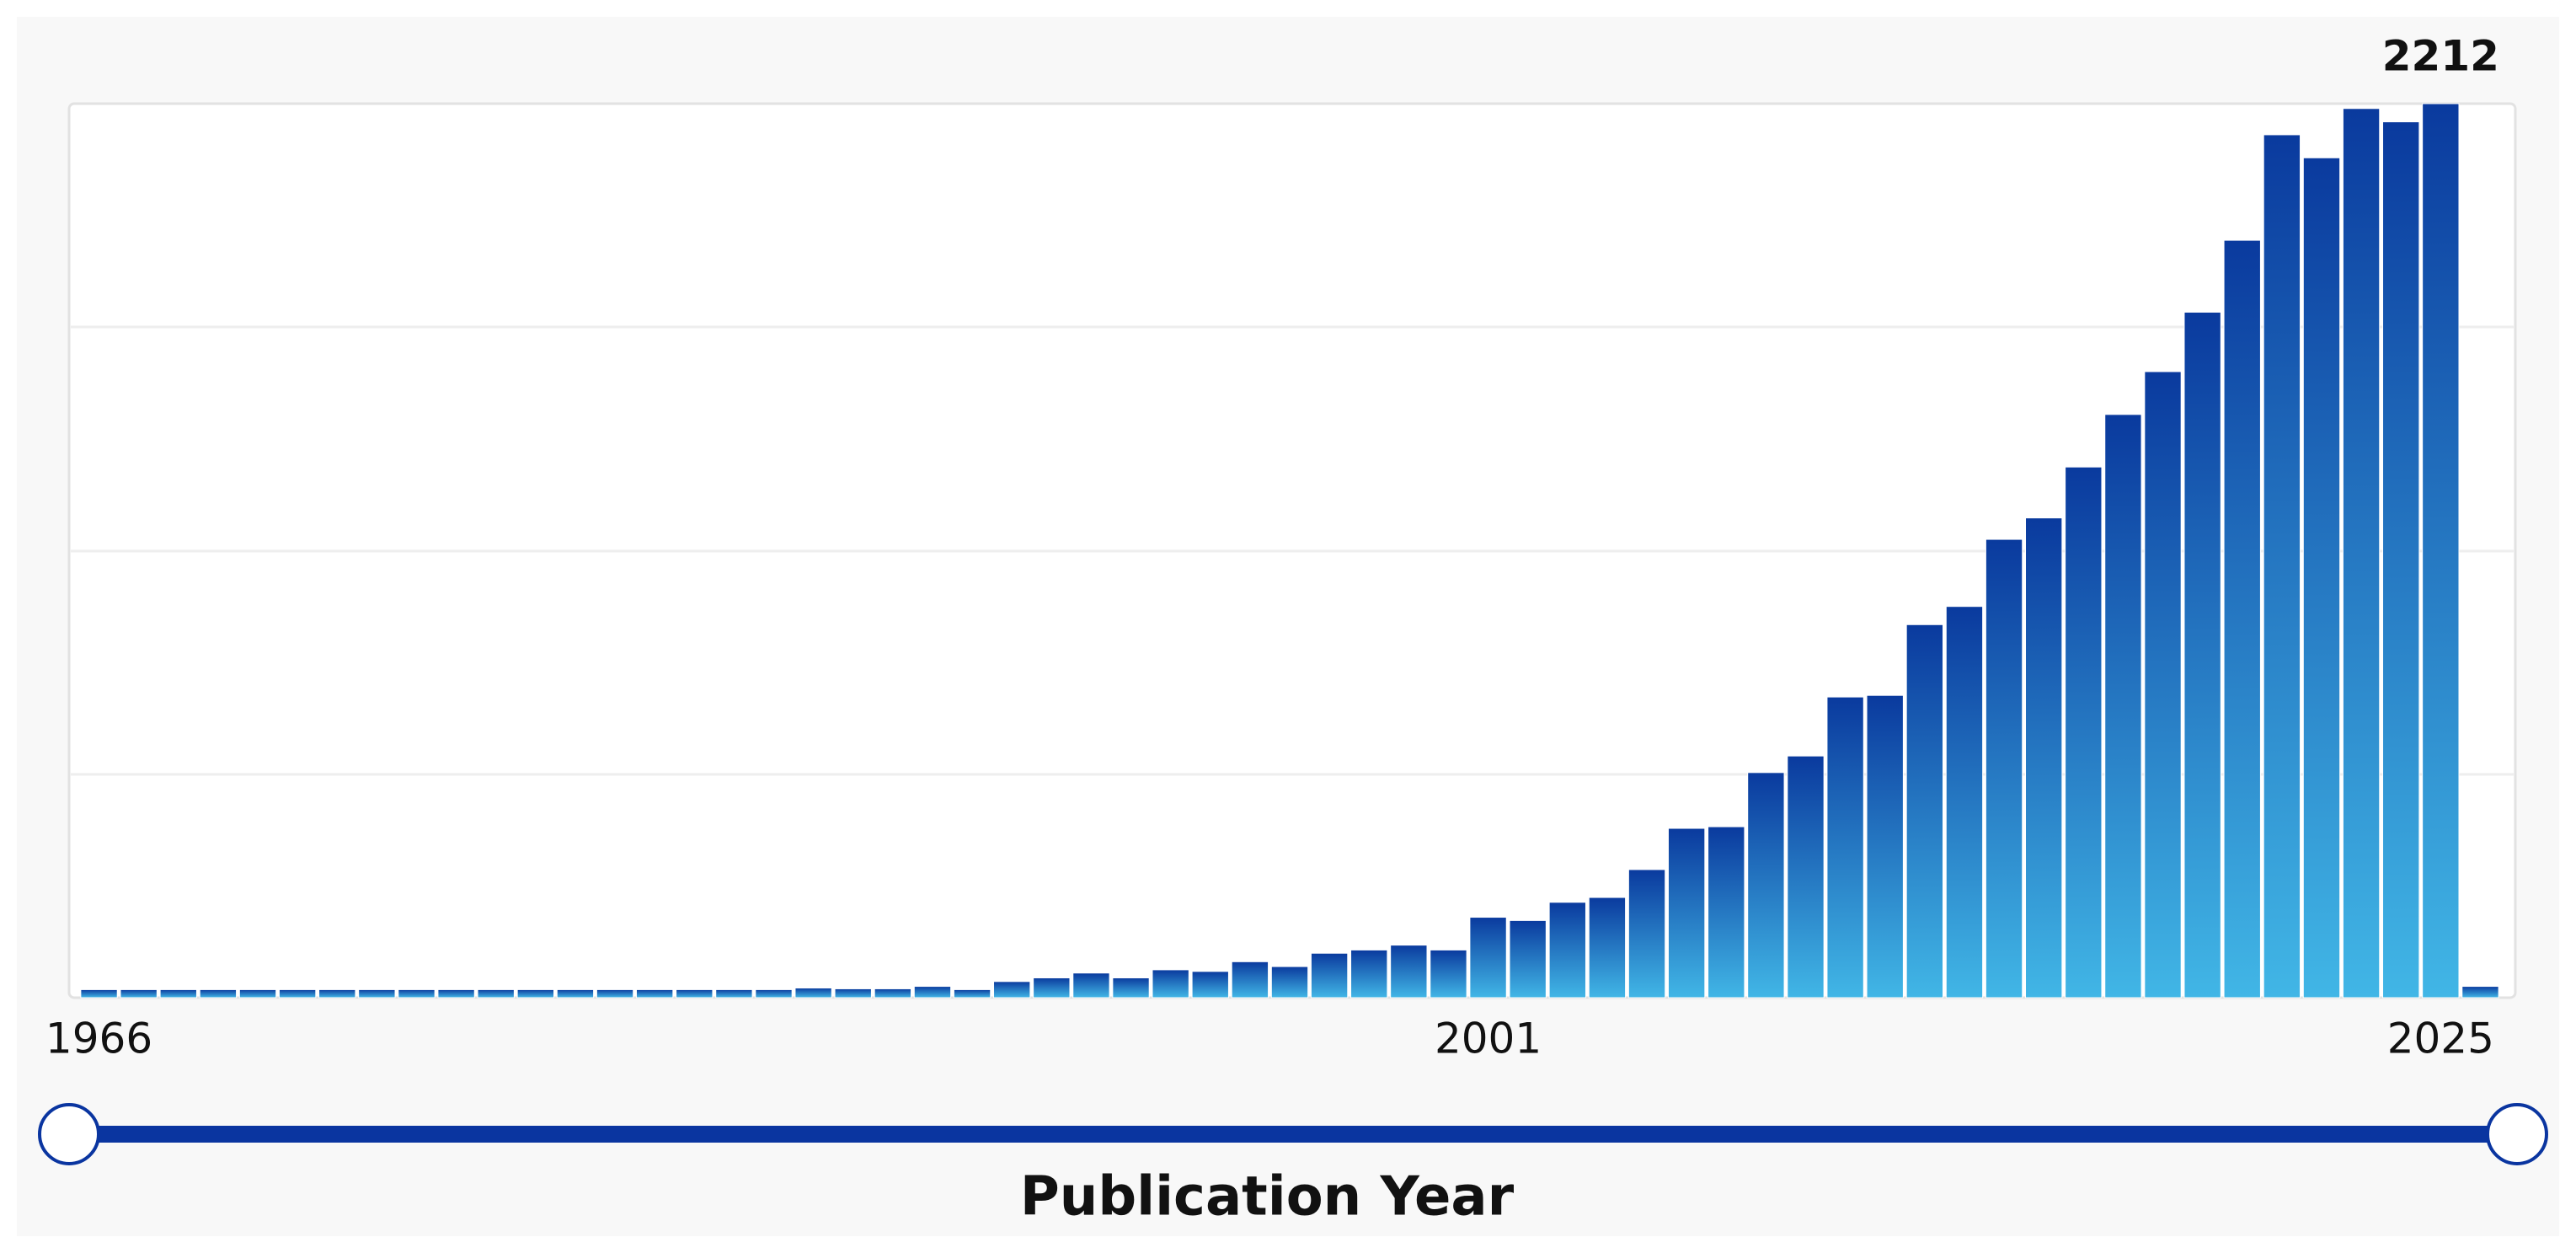 The image size is (2576, 1253). I want to click on slider-handle-start, so click(69, 1134).